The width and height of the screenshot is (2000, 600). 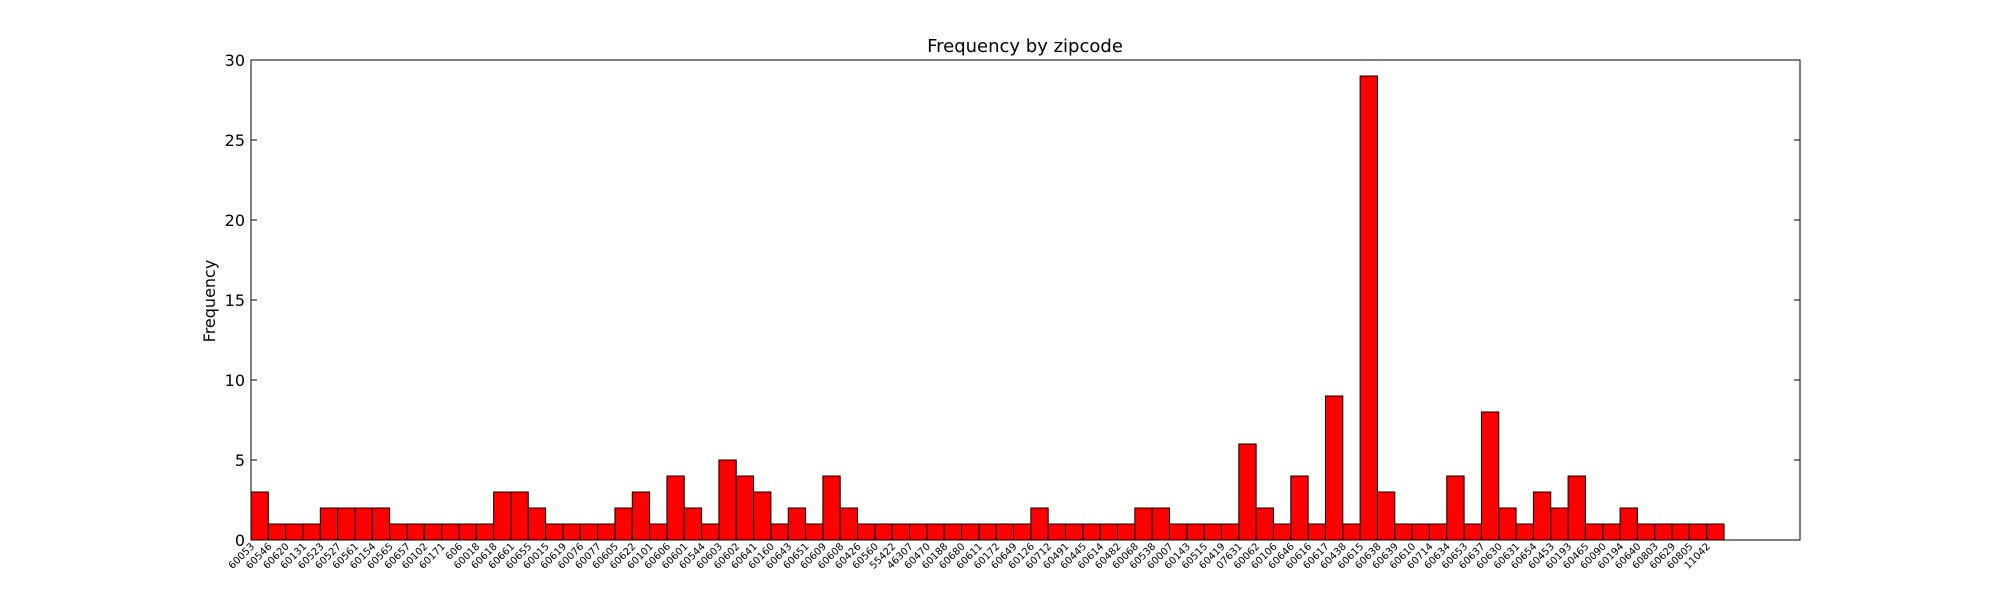 I want to click on y-tick-label: 5, so click(x=240, y=460).